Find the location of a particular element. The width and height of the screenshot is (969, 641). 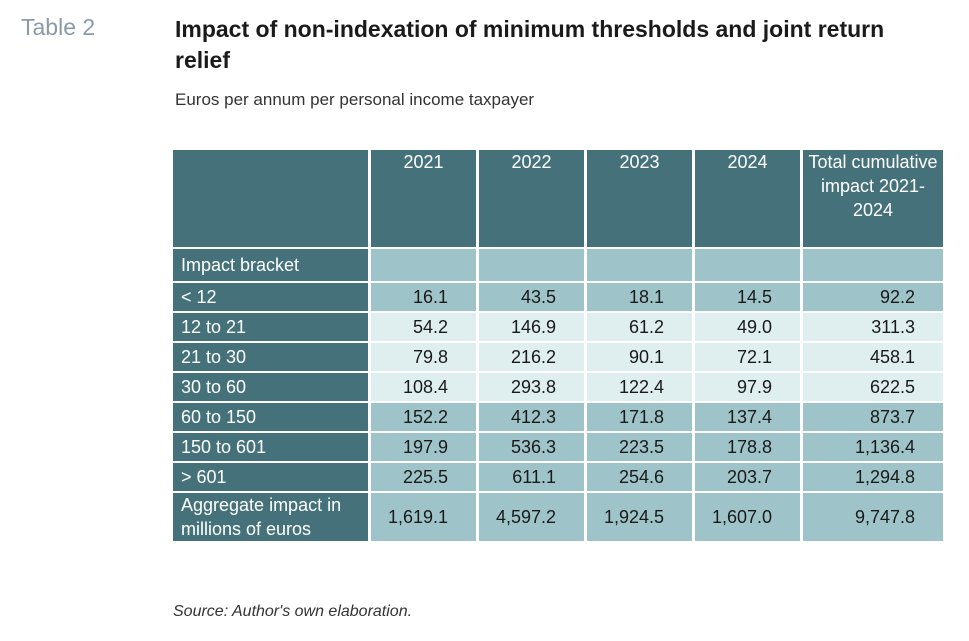

section-row: Impact bracket is located at coordinates (558, 265).